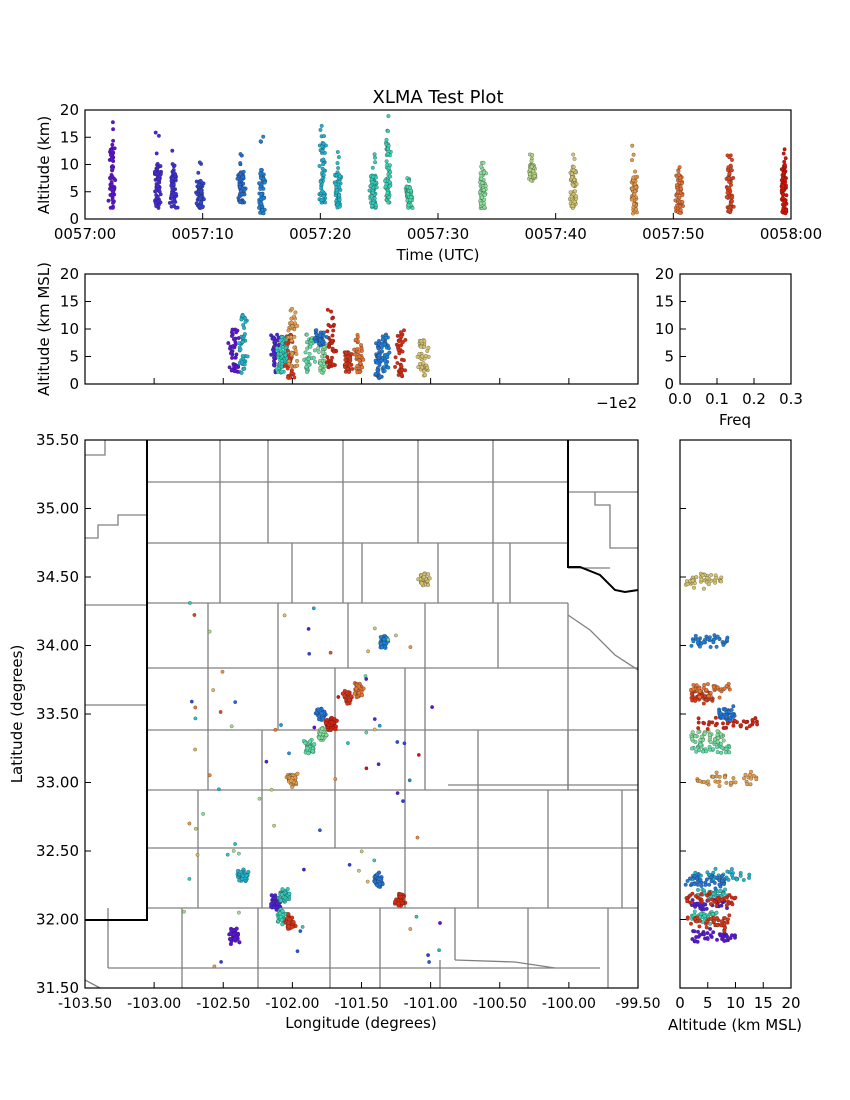 The height and width of the screenshot is (1100, 850). What do you see at coordinates (670, 329) in the screenshot?
I see `histogram-yticks: 0 5 10 15 20` at bounding box center [670, 329].